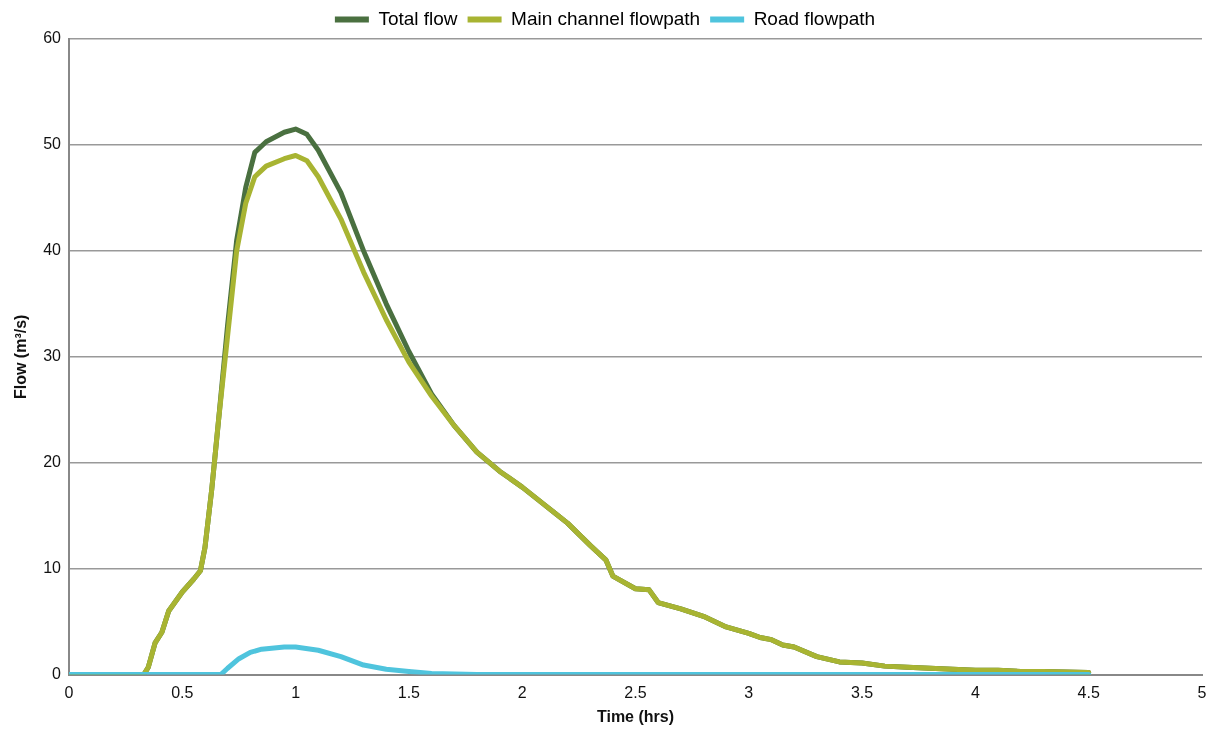  Describe the element at coordinates (69, 692) in the screenshot. I see `x-tick-label: 0` at that location.